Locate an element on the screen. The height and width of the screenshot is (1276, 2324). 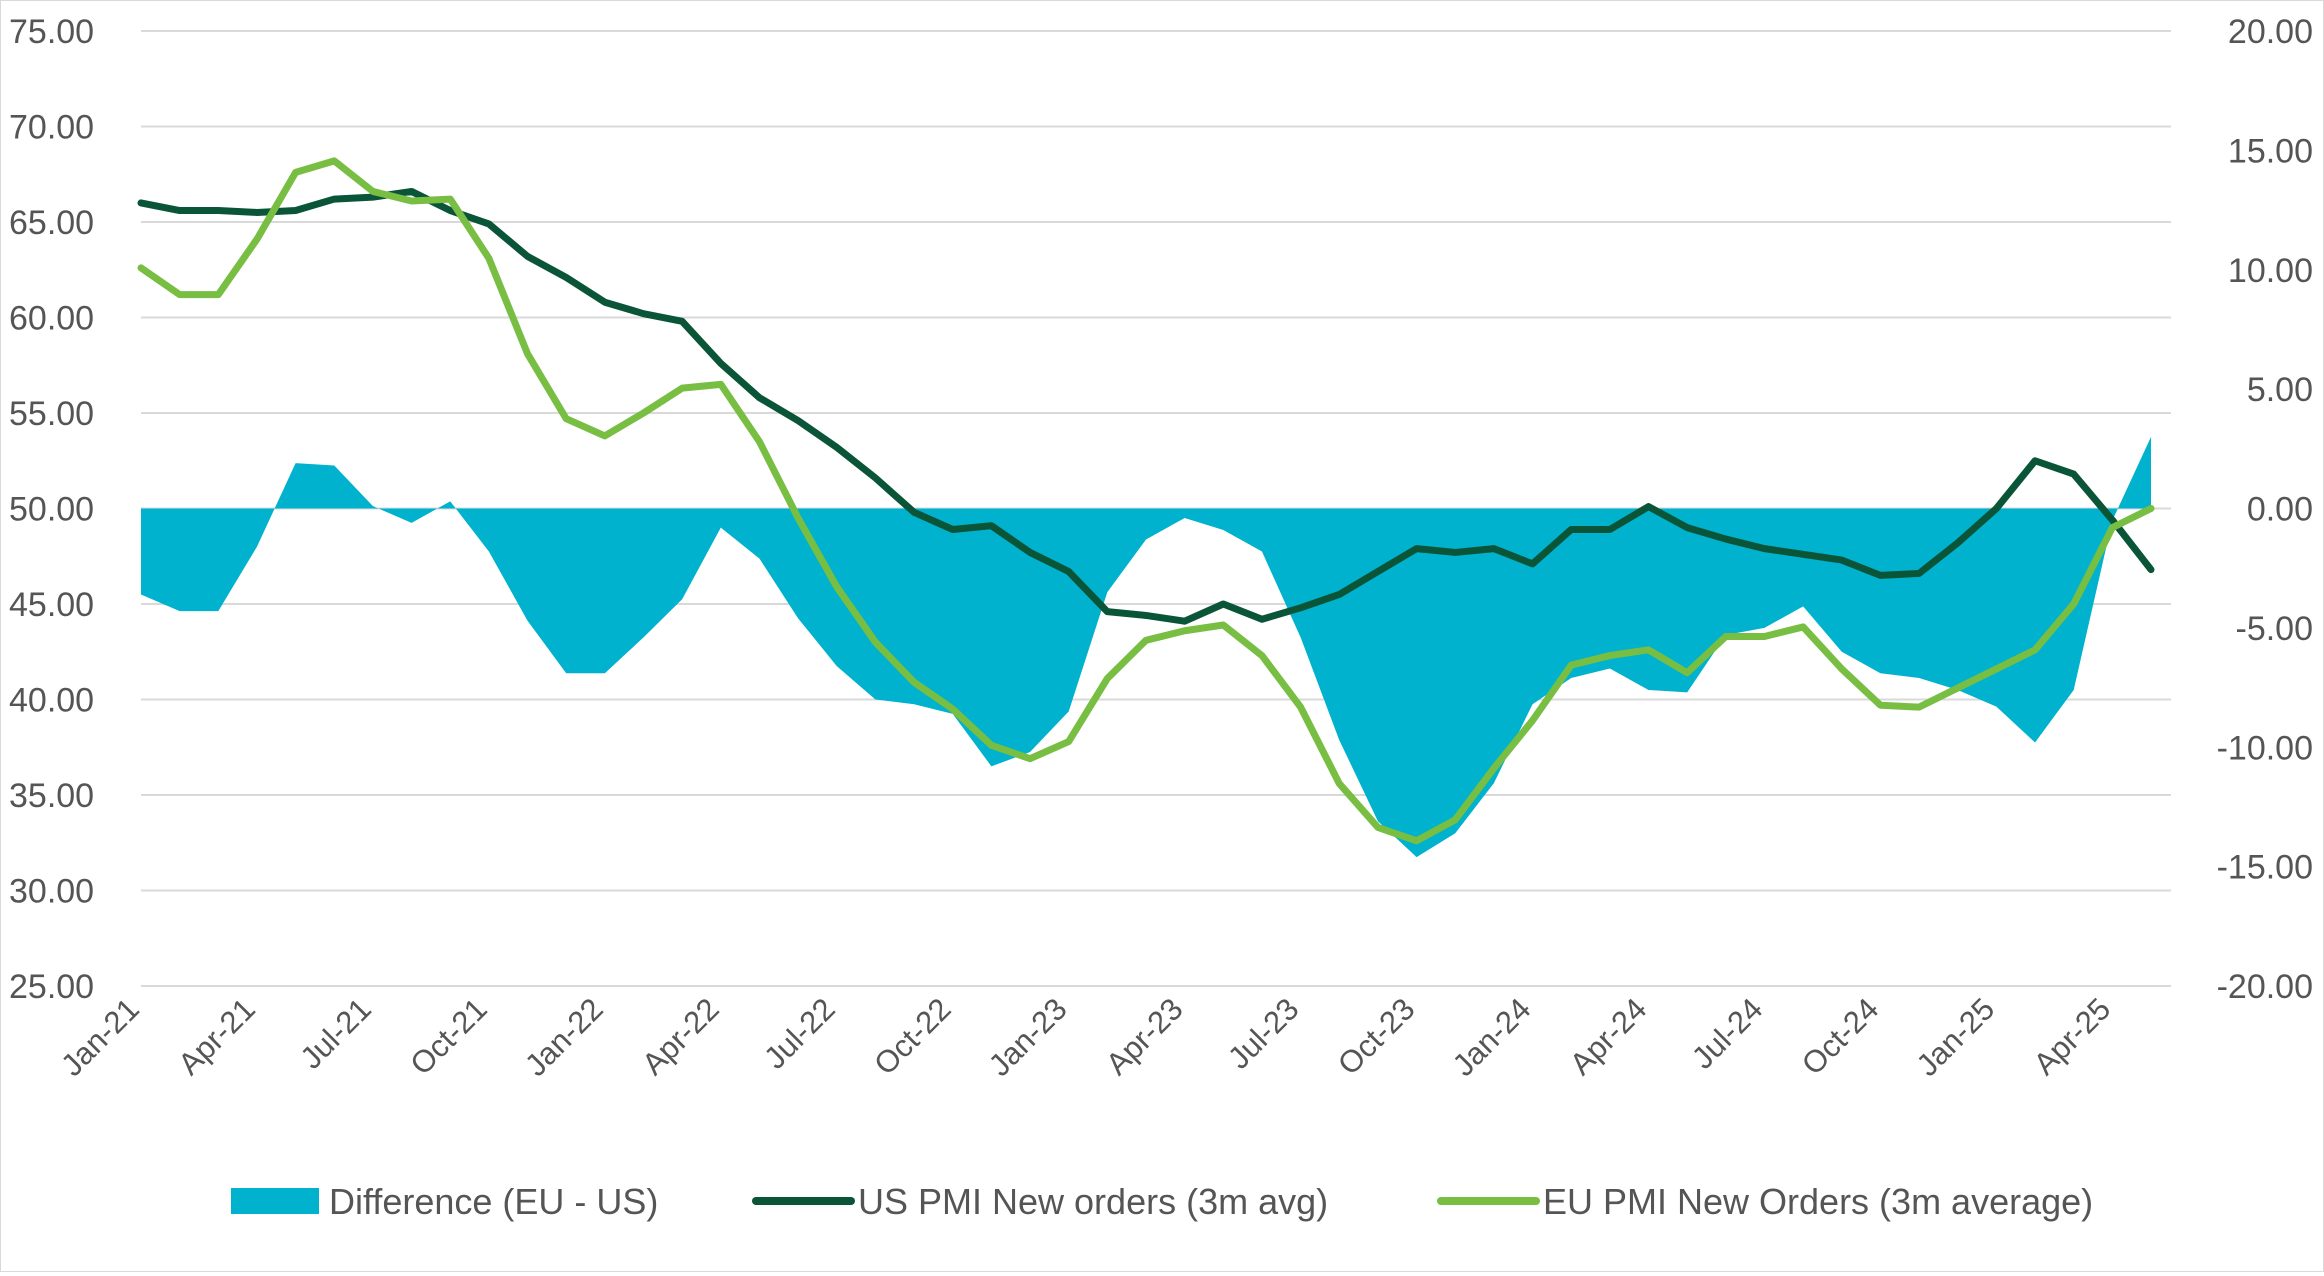
x-tick-label: Oct-21 is located at coordinates (448, 1036).